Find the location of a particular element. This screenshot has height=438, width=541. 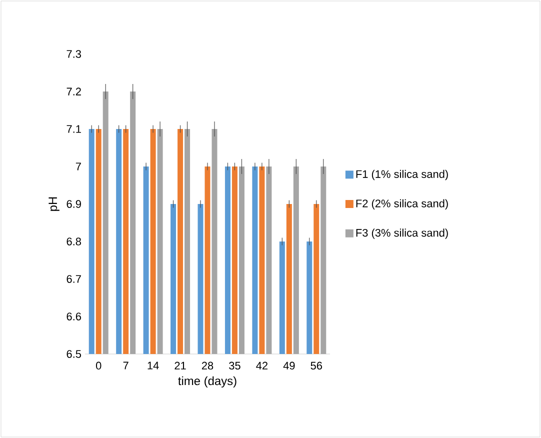

legend-label: F3 (3% silica sand) is located at coordinates (402, 233).